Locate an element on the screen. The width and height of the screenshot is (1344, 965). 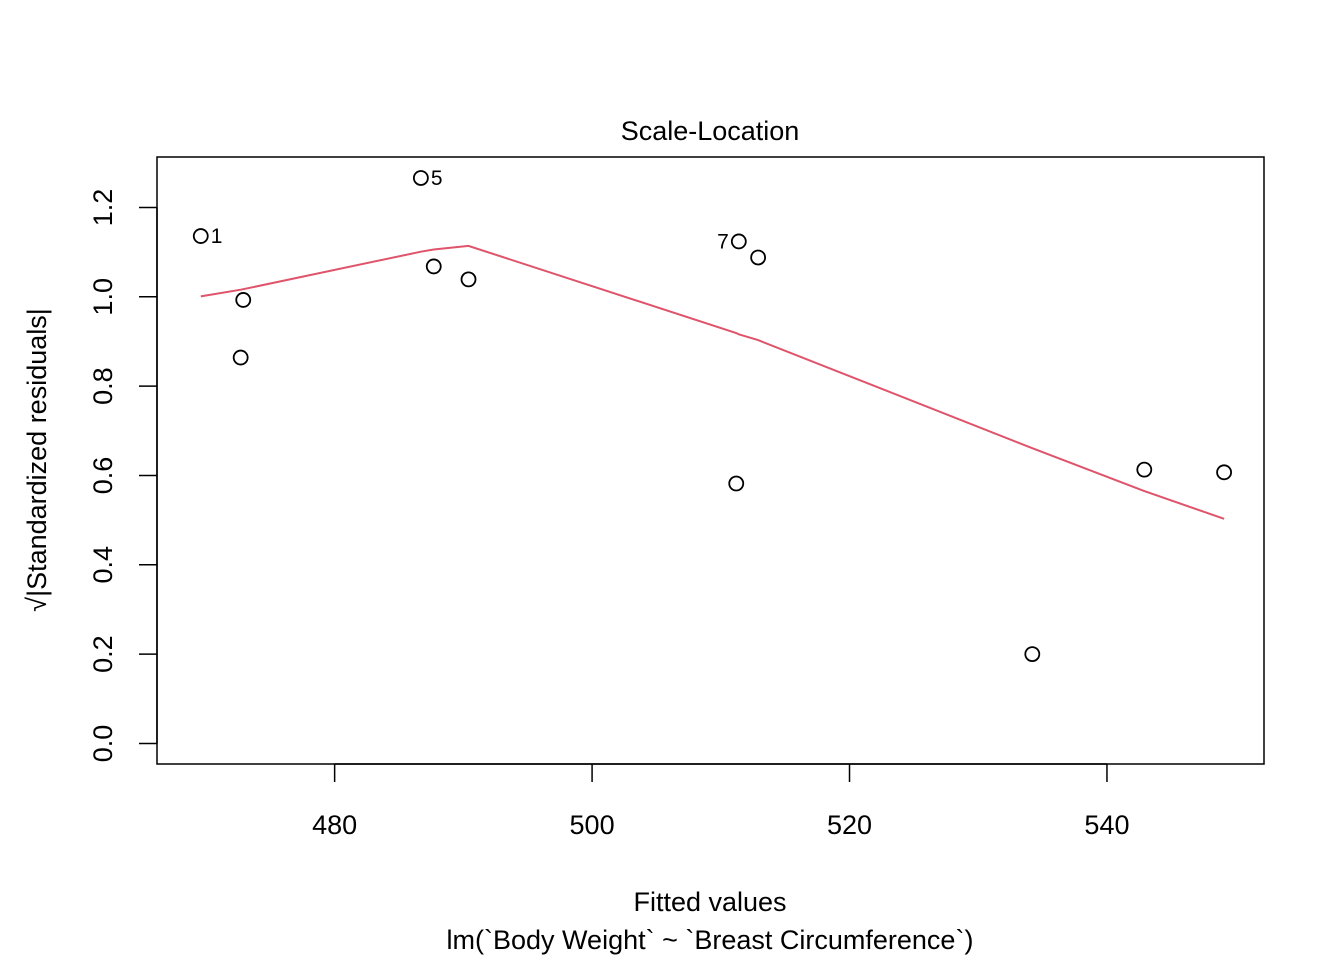
y-tick-label: 1.2 is located at coordinates (103, 208).